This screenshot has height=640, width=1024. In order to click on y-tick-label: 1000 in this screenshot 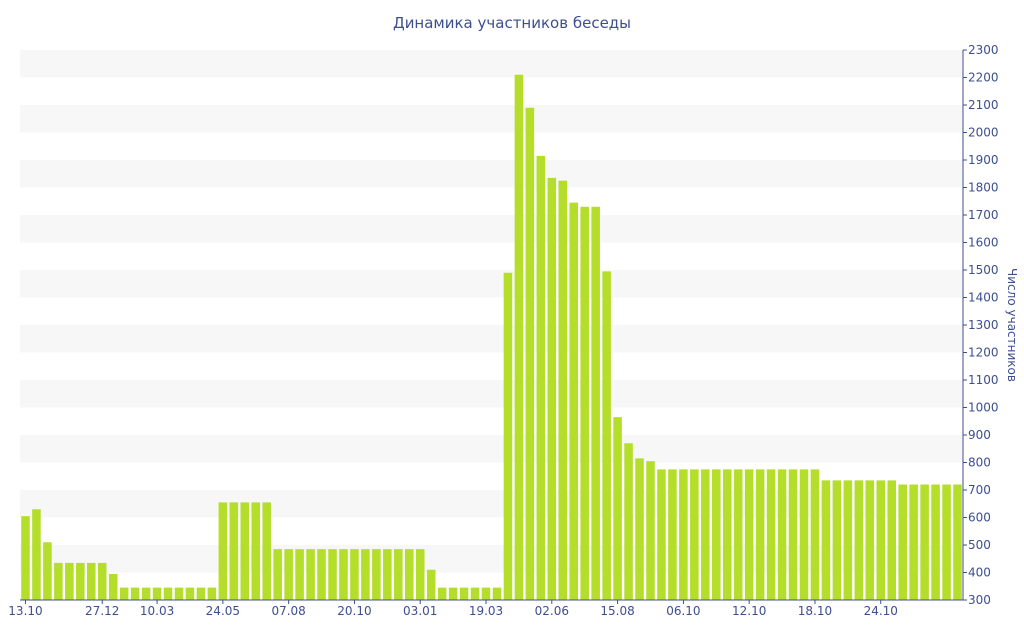, I will do `click(983, 408)`.